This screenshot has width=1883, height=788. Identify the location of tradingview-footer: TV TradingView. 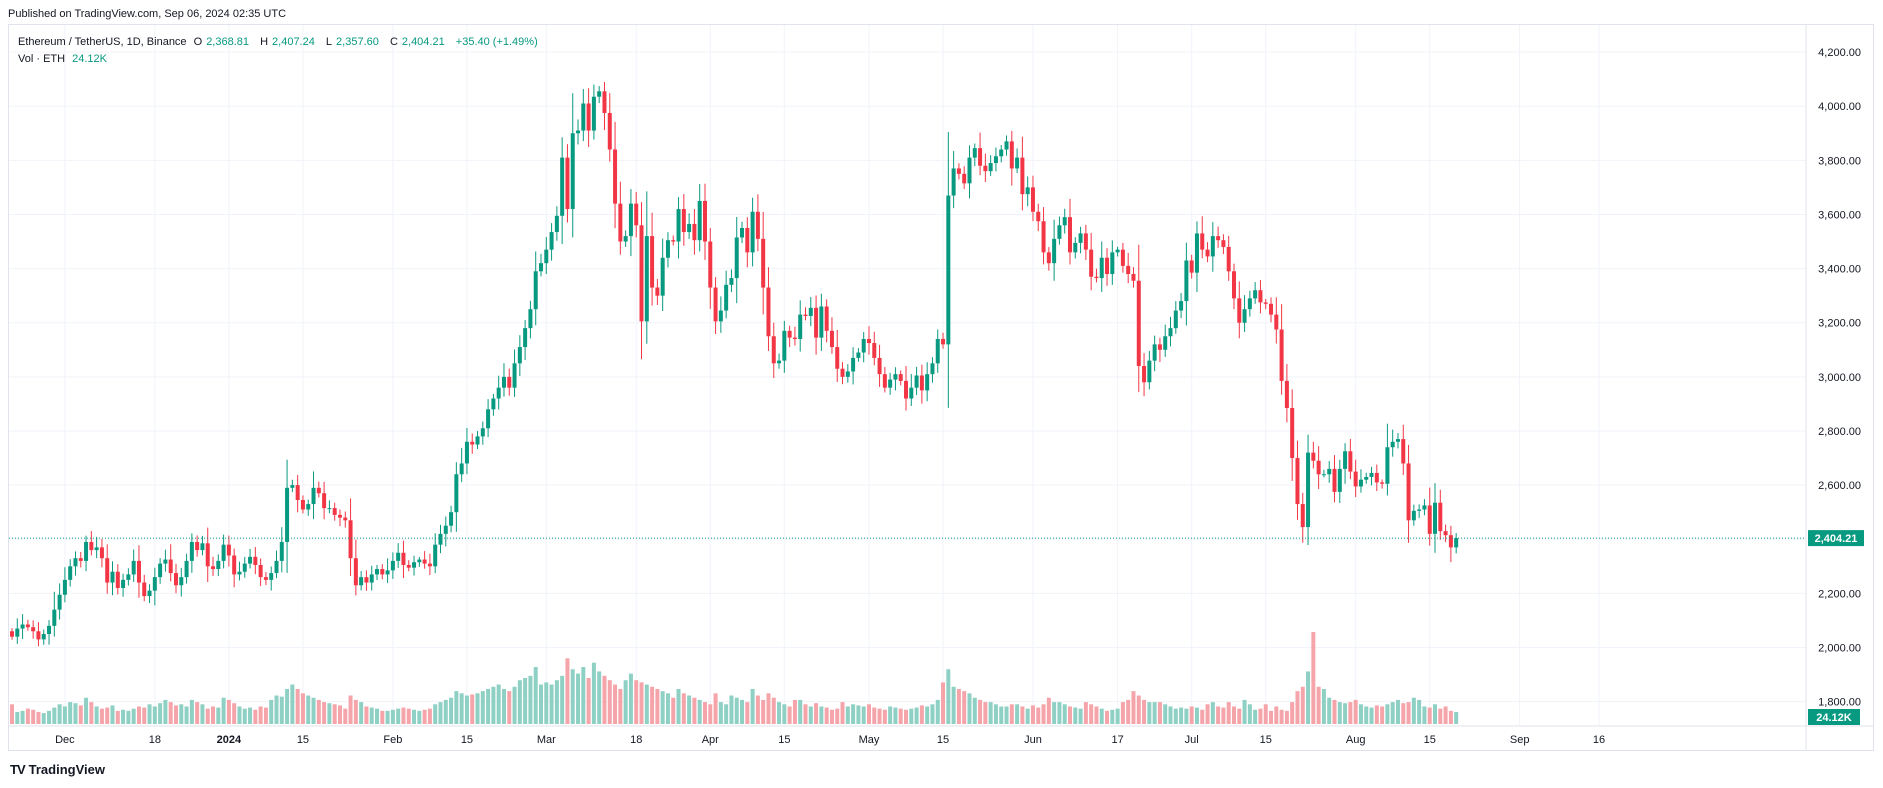
(57, 769).